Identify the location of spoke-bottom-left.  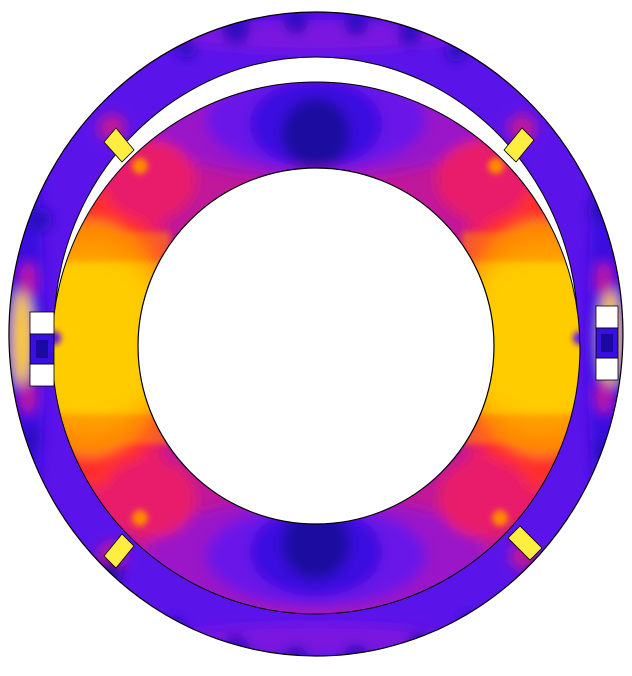
(119, 551).